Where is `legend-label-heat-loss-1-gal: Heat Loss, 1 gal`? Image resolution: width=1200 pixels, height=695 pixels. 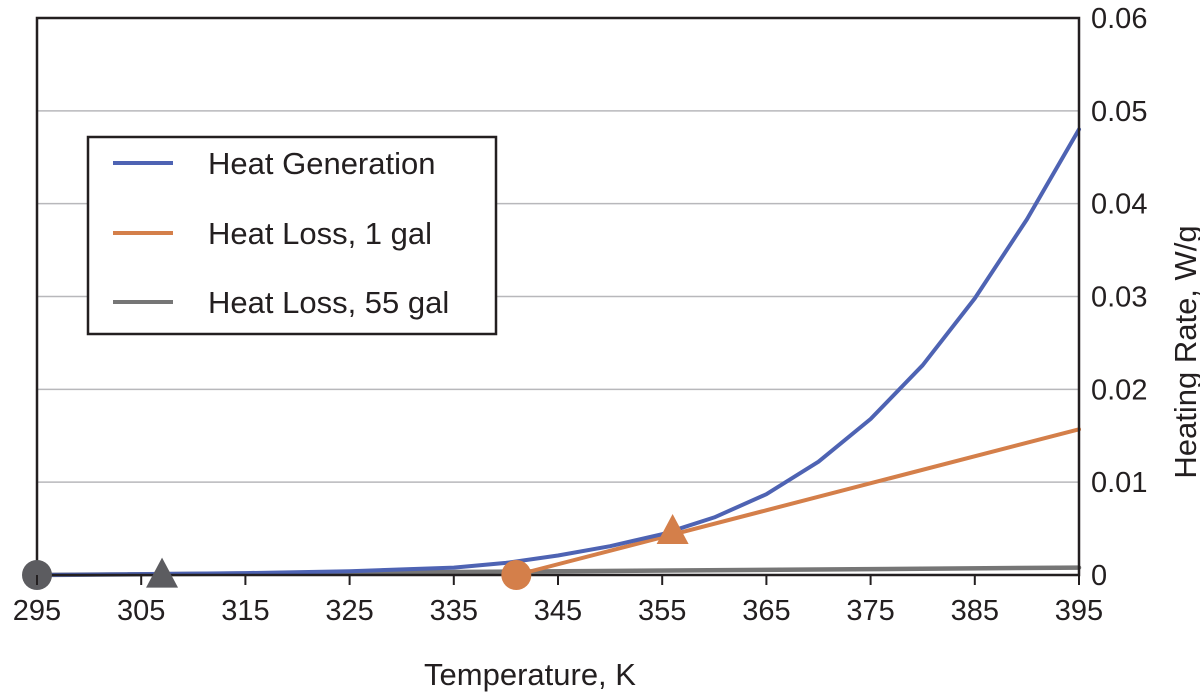 legend-label-heat-loss-1-gal: Heat Loss, 1 gal is located at coordinates (320, 233).